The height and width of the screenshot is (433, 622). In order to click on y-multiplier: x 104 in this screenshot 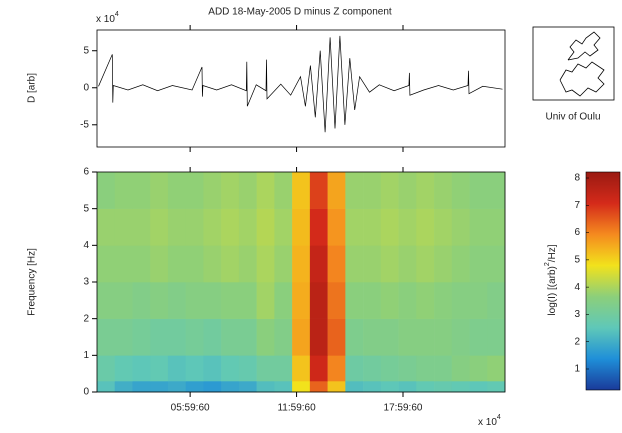, I will do `click(107, 18)`.